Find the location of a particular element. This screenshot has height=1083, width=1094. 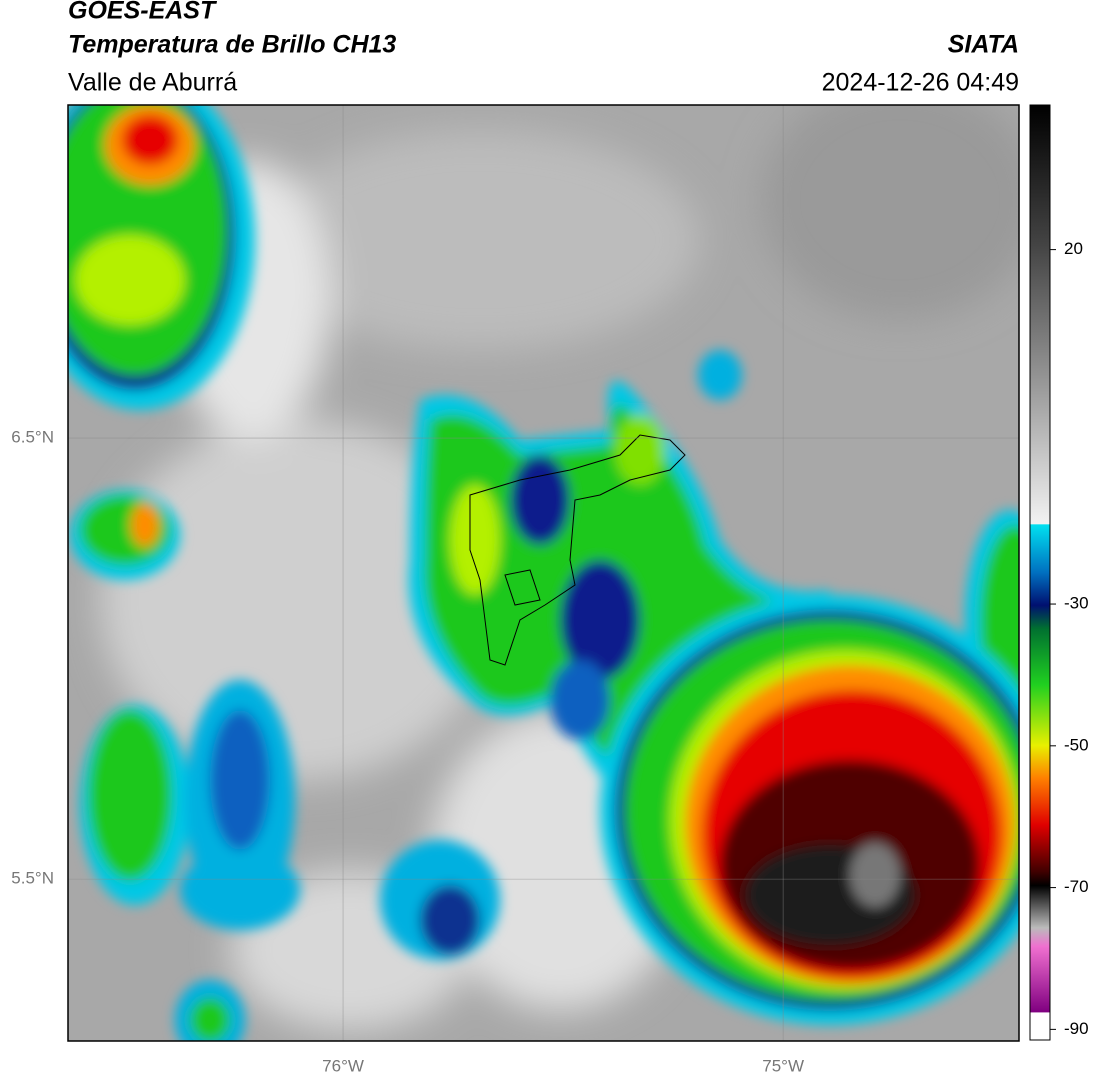

lat-tick-label: 5.5°N is located at coordinates (32, 878).